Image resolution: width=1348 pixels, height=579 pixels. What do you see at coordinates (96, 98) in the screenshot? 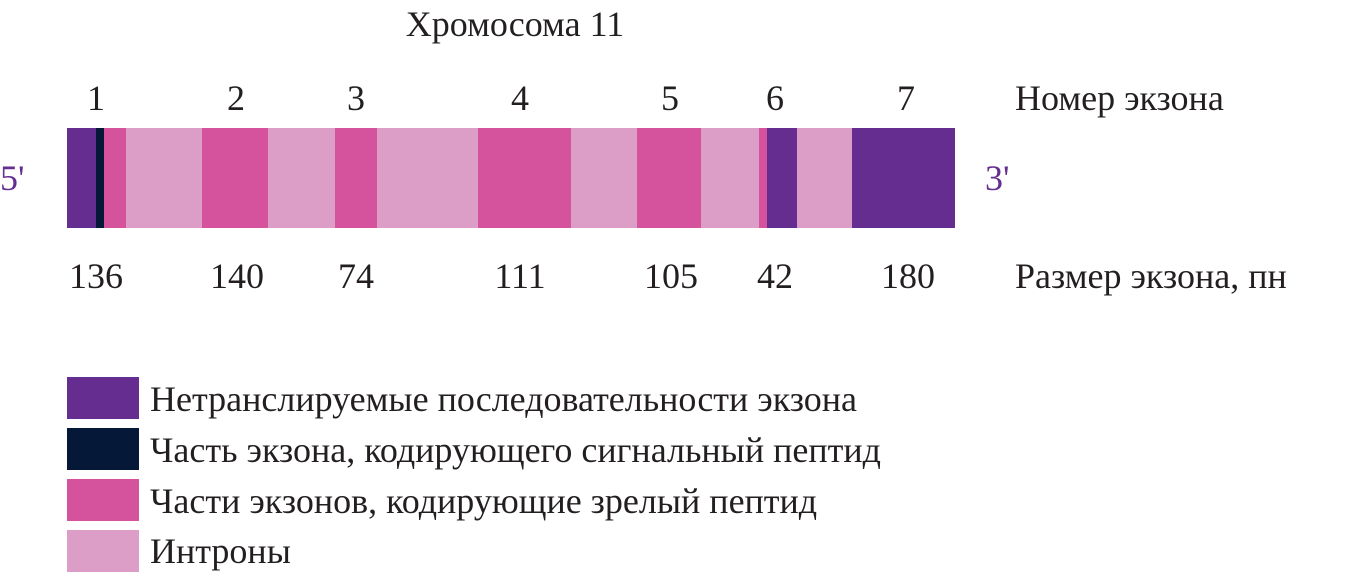
I see `exon-number-1: 1` at bounding box center [96, 98].